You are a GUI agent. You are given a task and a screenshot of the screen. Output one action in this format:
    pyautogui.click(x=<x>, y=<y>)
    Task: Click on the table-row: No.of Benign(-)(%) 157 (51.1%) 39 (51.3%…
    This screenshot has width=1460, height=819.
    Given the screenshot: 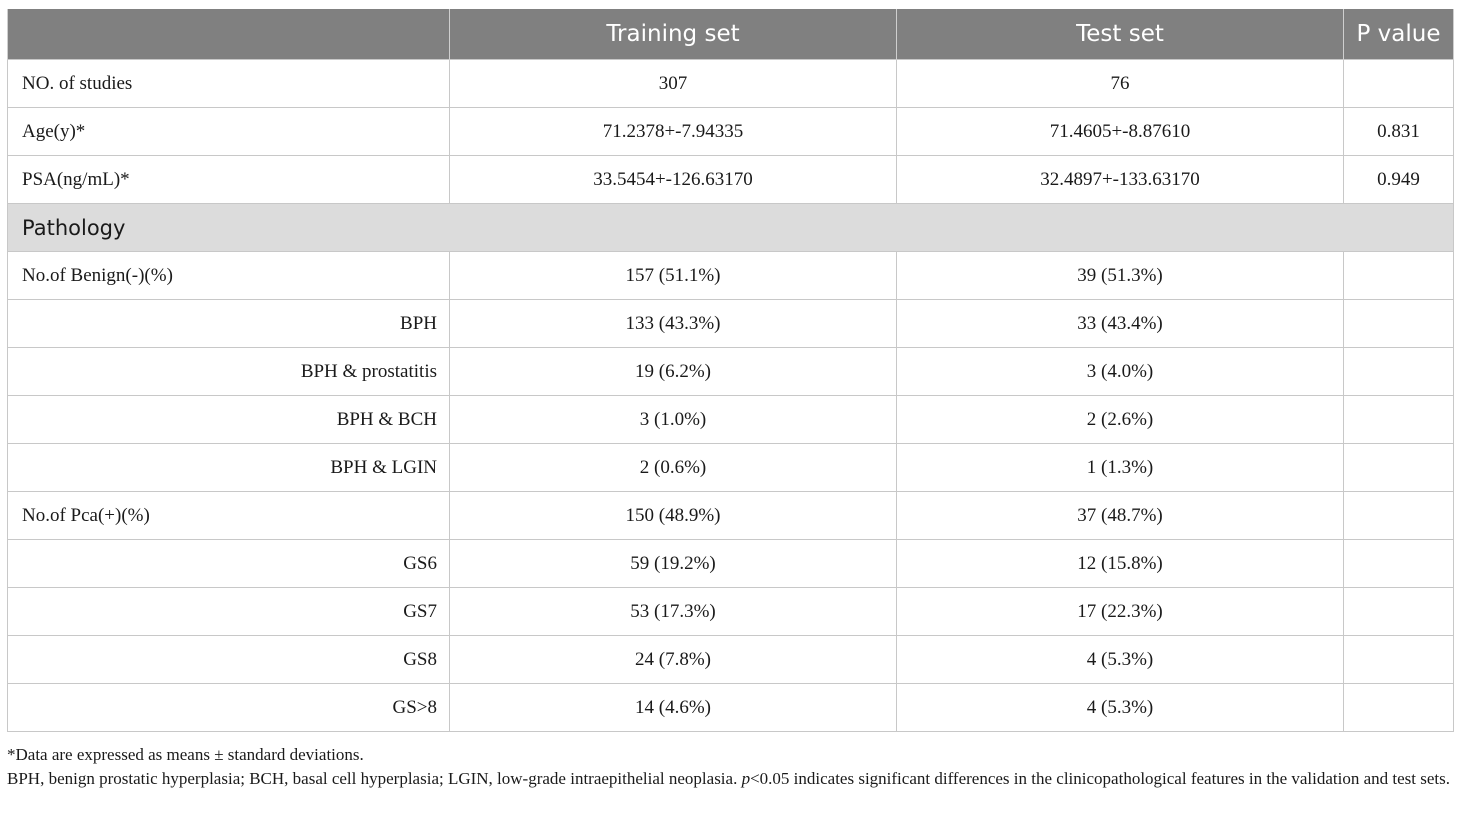 What is the action you would take?
    pyautogui.click(x=730, y=275)
    